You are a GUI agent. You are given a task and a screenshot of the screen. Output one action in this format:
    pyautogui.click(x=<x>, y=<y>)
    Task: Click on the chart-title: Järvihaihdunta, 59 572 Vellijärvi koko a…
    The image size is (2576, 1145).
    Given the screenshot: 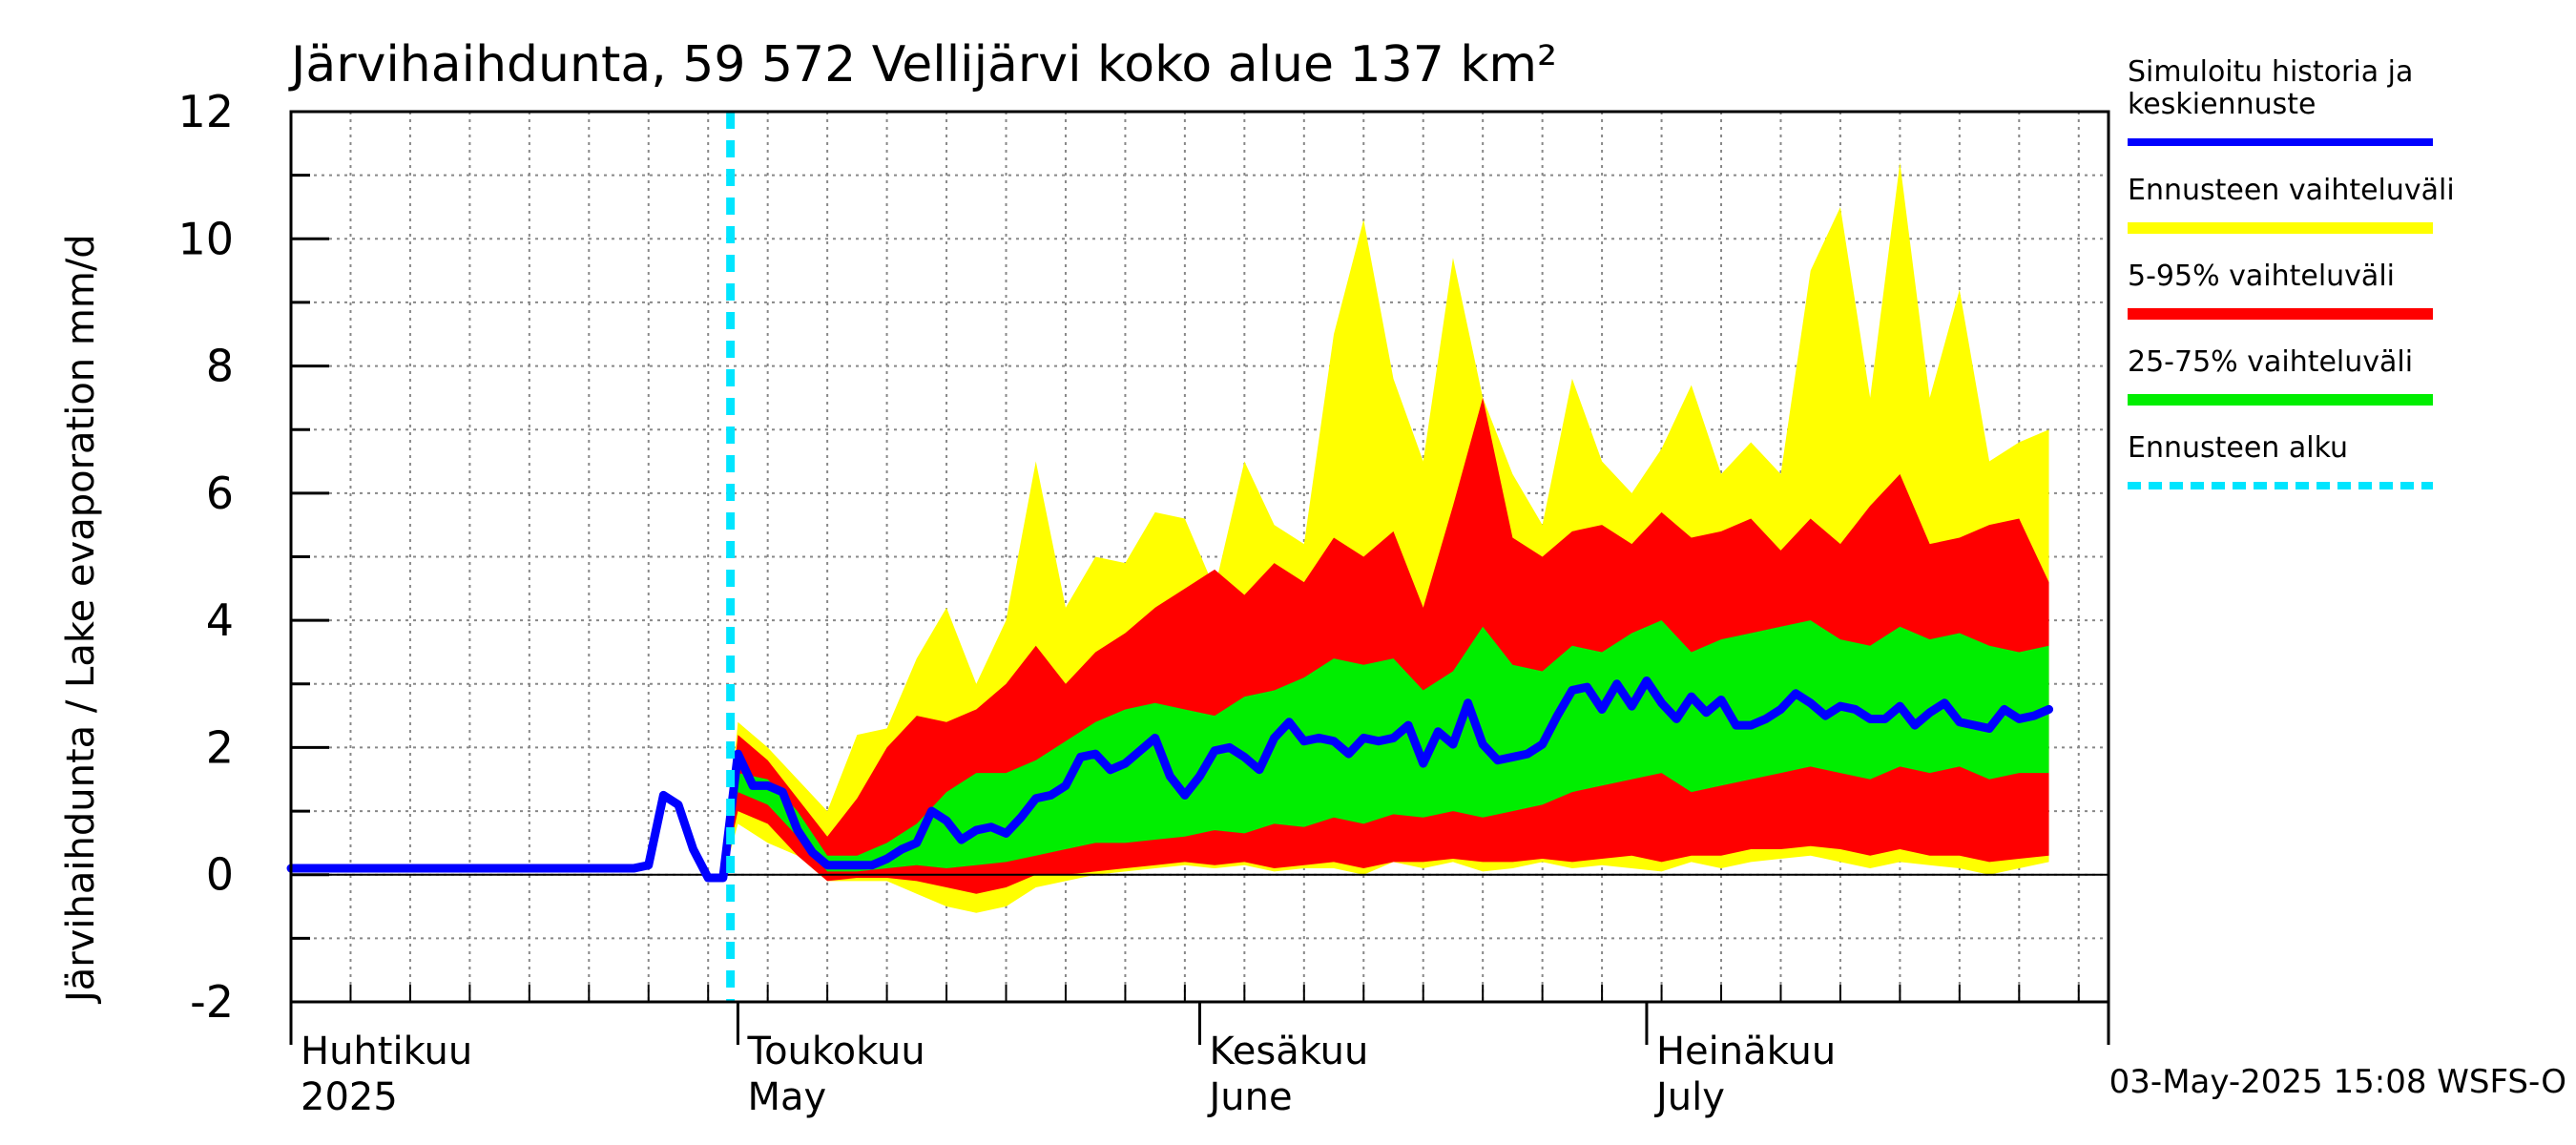 What is the action you would take?
    pyautogui.click(x=922, y=65)
    